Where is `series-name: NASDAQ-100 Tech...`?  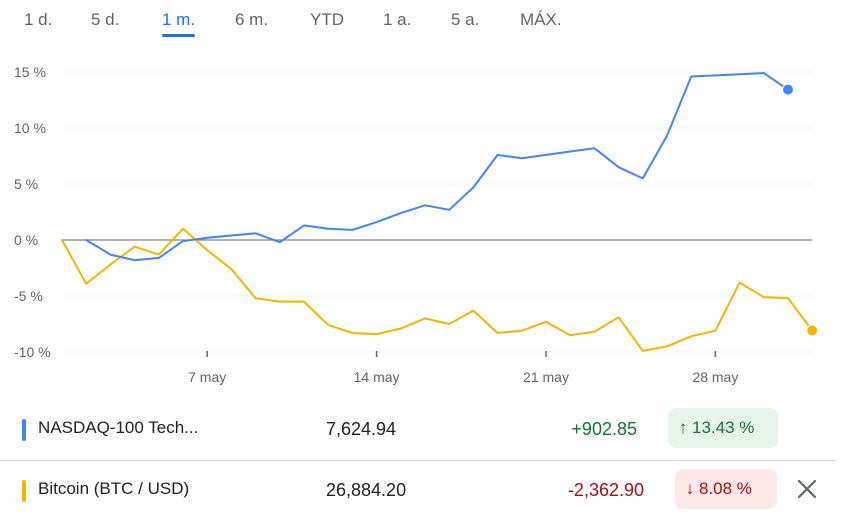
series-name: NASDAQ-100 Tech... is located at coordinates (118, 427).